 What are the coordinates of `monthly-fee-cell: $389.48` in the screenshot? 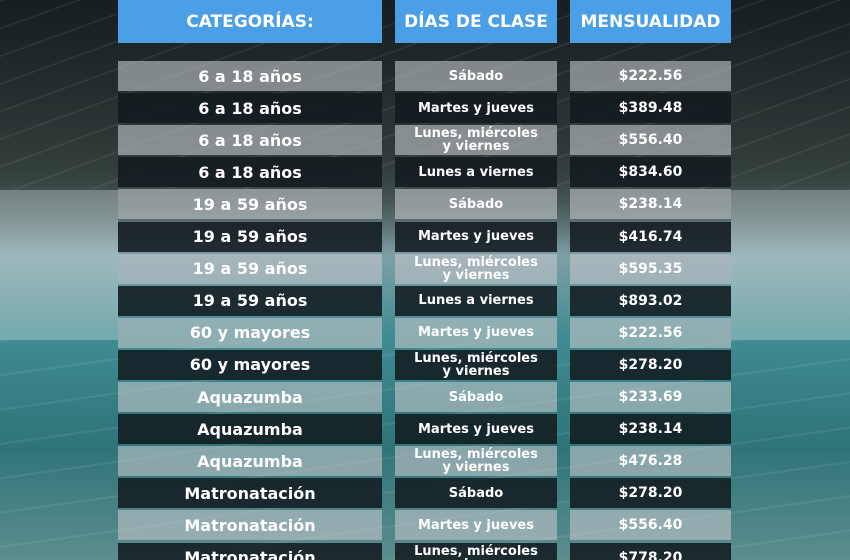 It's located at (650, 108).